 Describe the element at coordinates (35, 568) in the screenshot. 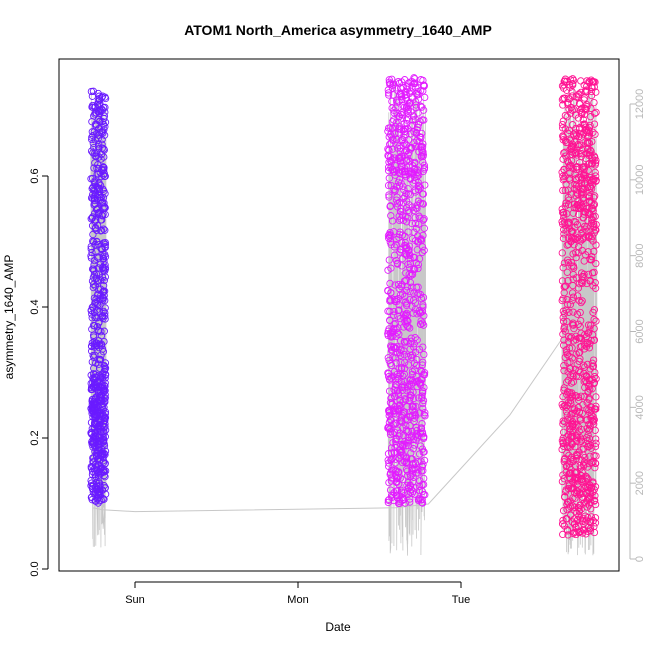

I see `left-tick-label: 0.0` at that location.